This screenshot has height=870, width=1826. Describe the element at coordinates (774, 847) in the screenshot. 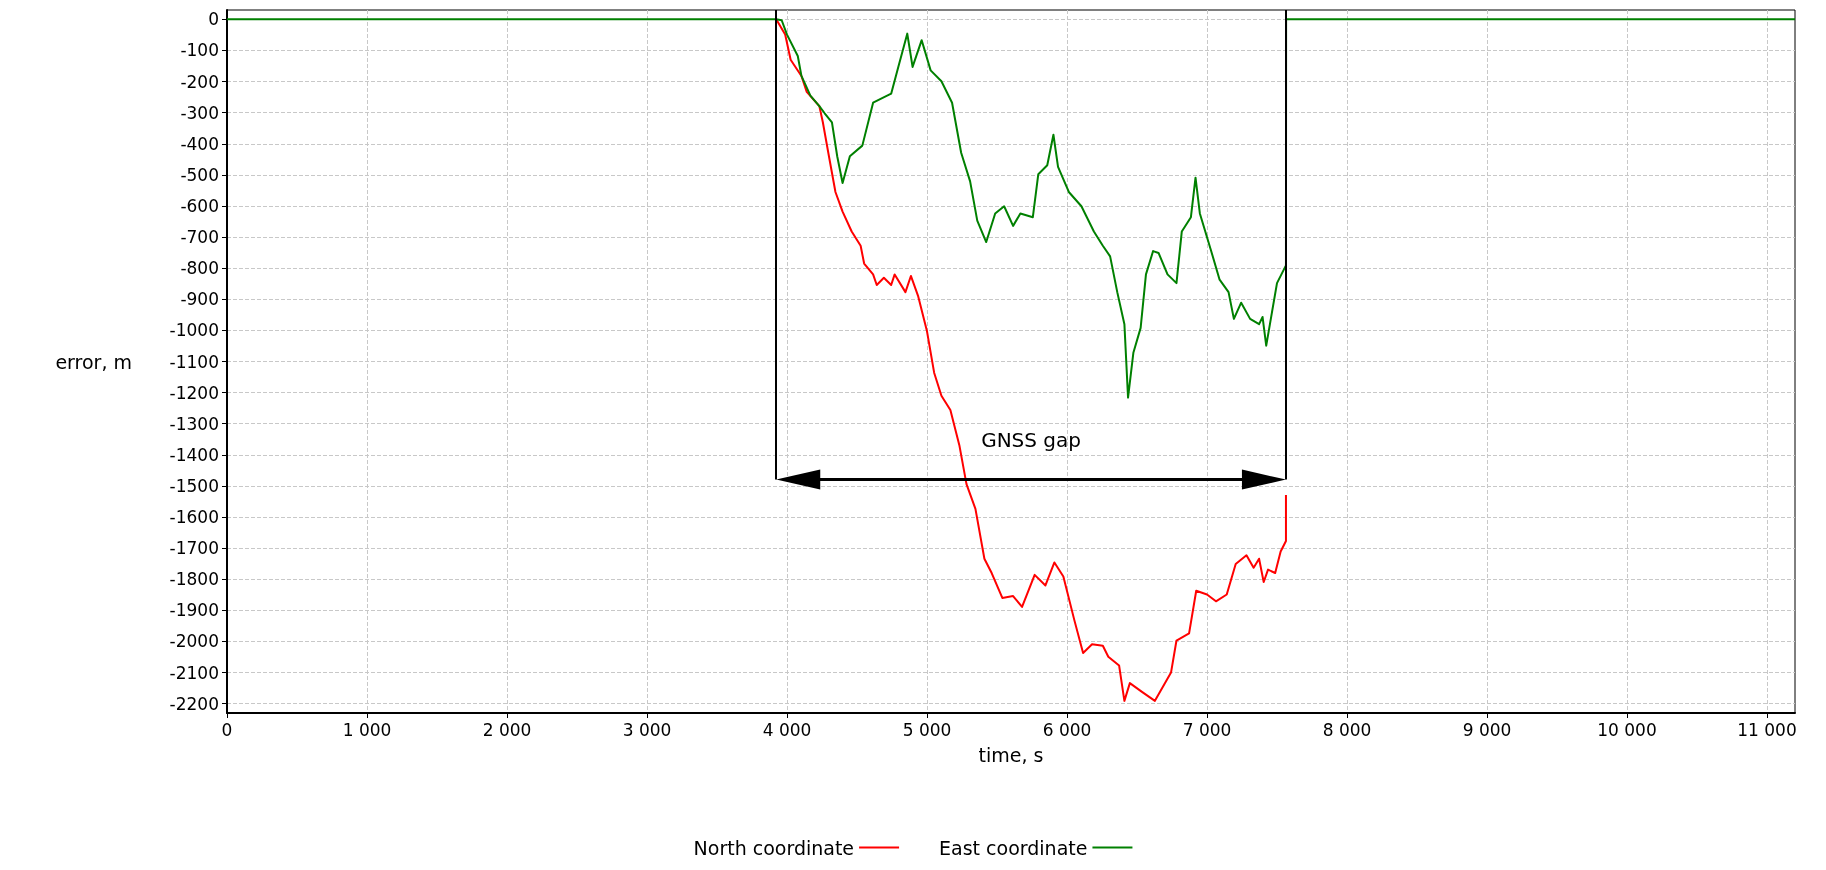

I see `legend-label: North coordinate` at that location.